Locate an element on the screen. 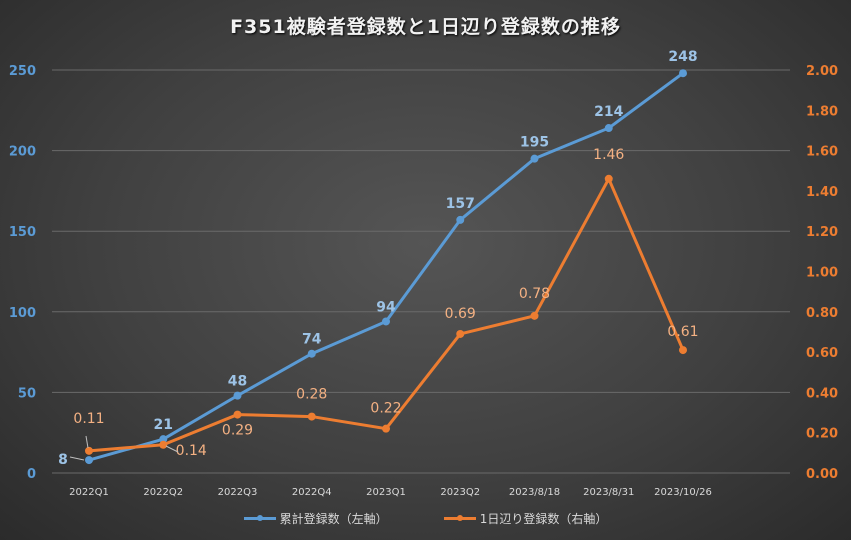 This screenshot has width=851, height=540. legend-item-cumulative: 累計登録数（左軸） is located at coordinates (315, 518).